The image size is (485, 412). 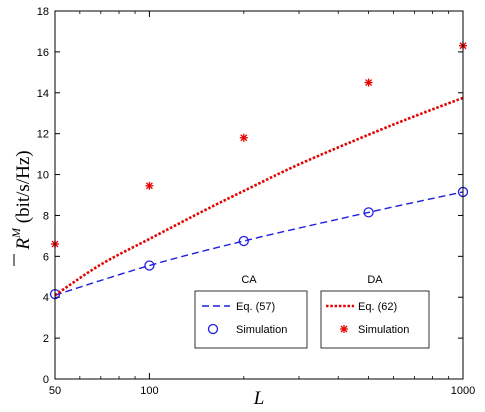 What do you see at coordinates (43, 135) in the screenshot?
I see `y-tick-label: 12` at bounding box center [43, 135].